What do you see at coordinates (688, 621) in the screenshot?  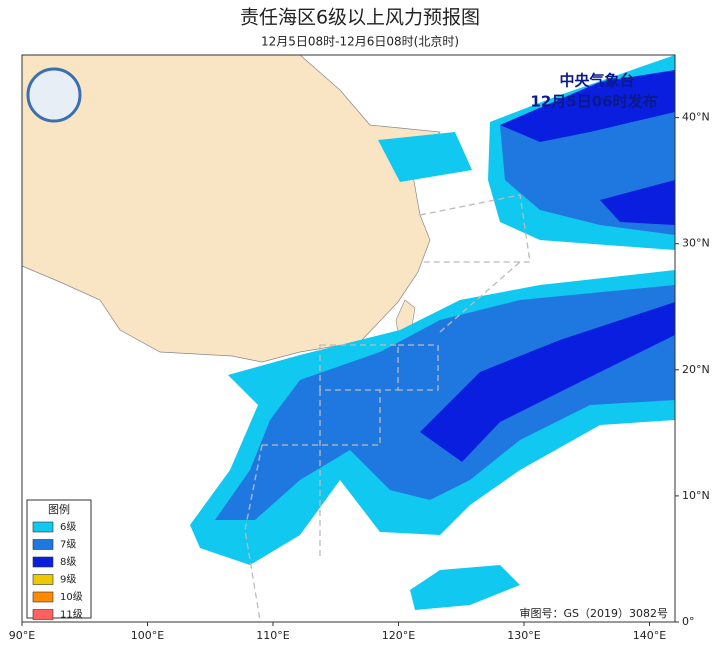 I see `y-tick-label: 0°` at bounding box center [688, 621].